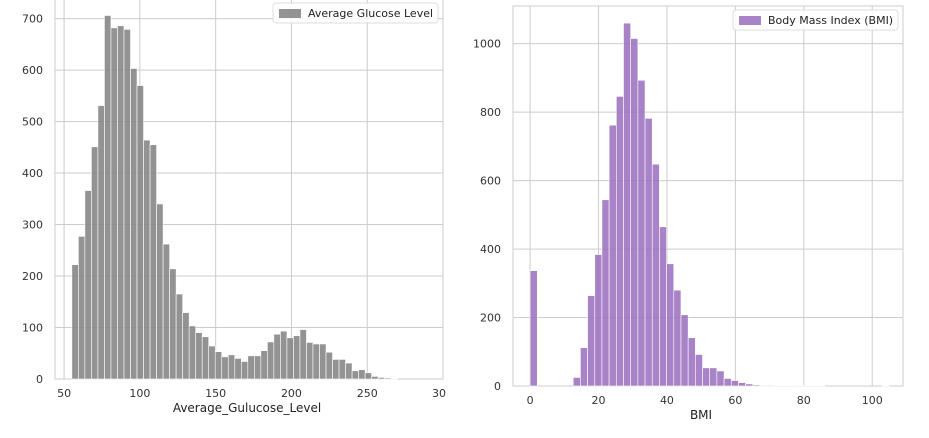 The height and width of the screenshot is (438, 929). What do you see at coordinates (32, 122) in the screenshot?
I see `y-tick-label: 500` at bounding box center [32, 122].